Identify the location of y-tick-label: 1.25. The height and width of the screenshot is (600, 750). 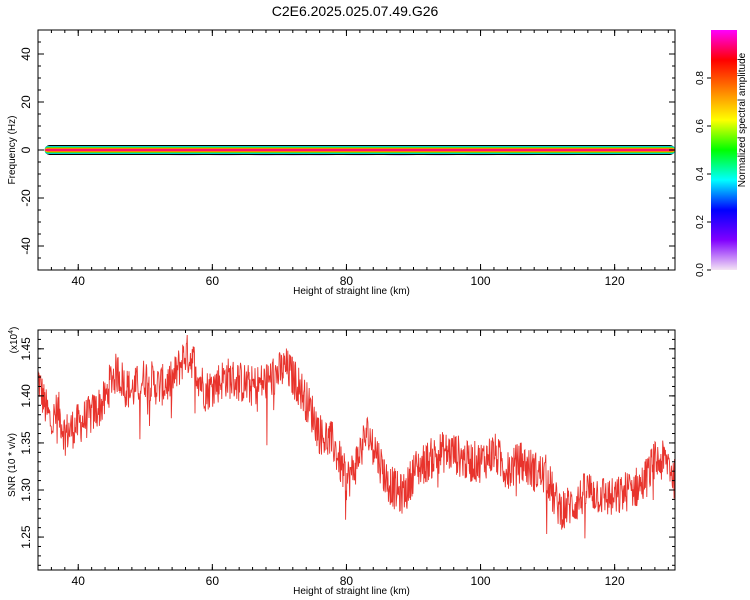
(26, 537).